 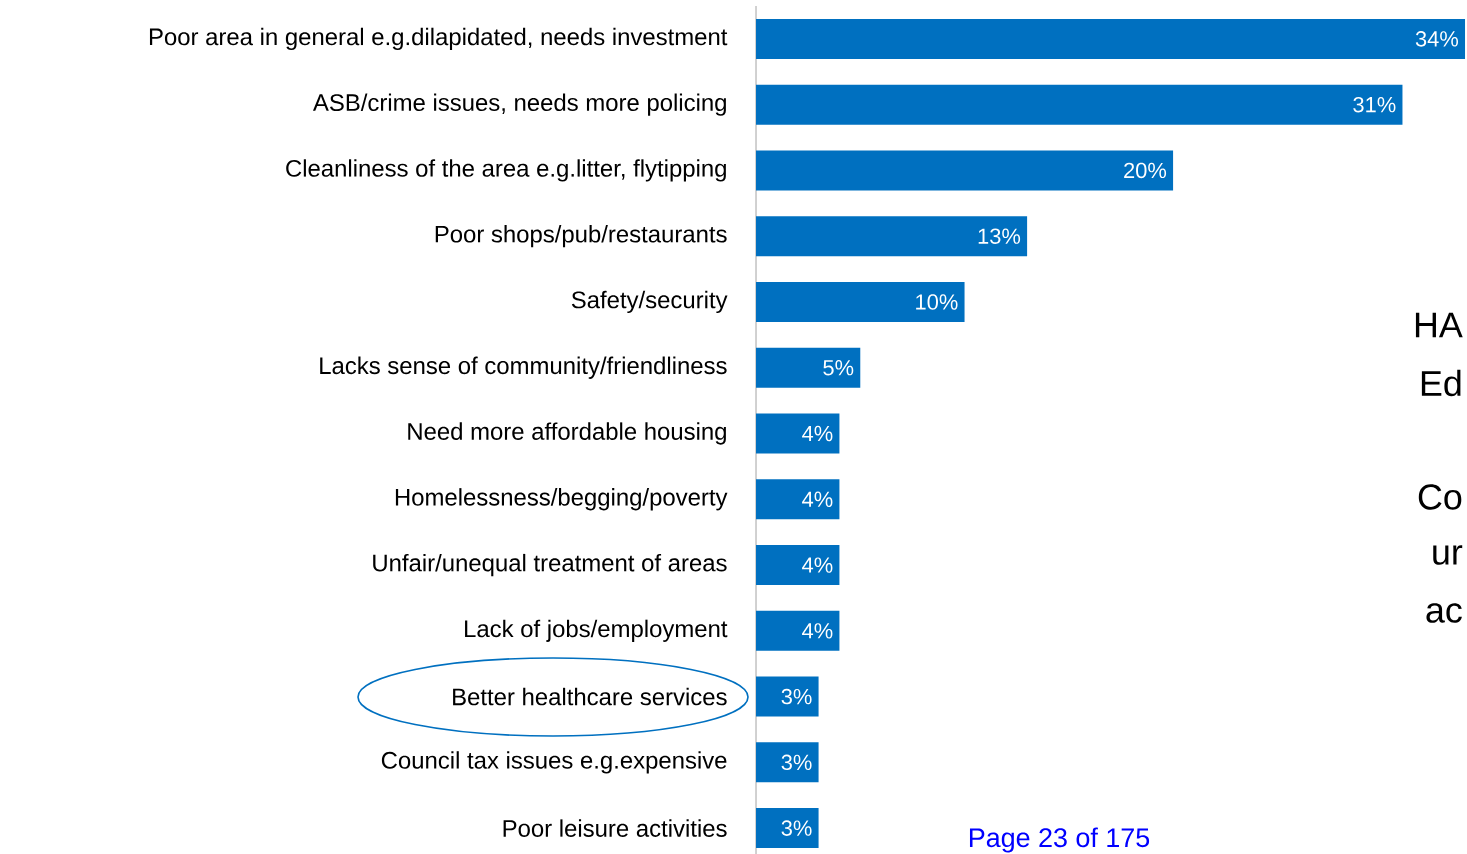 I want to click on y-tick-label: Poor shops/pub/restaurants, so click(x=581, y=236).